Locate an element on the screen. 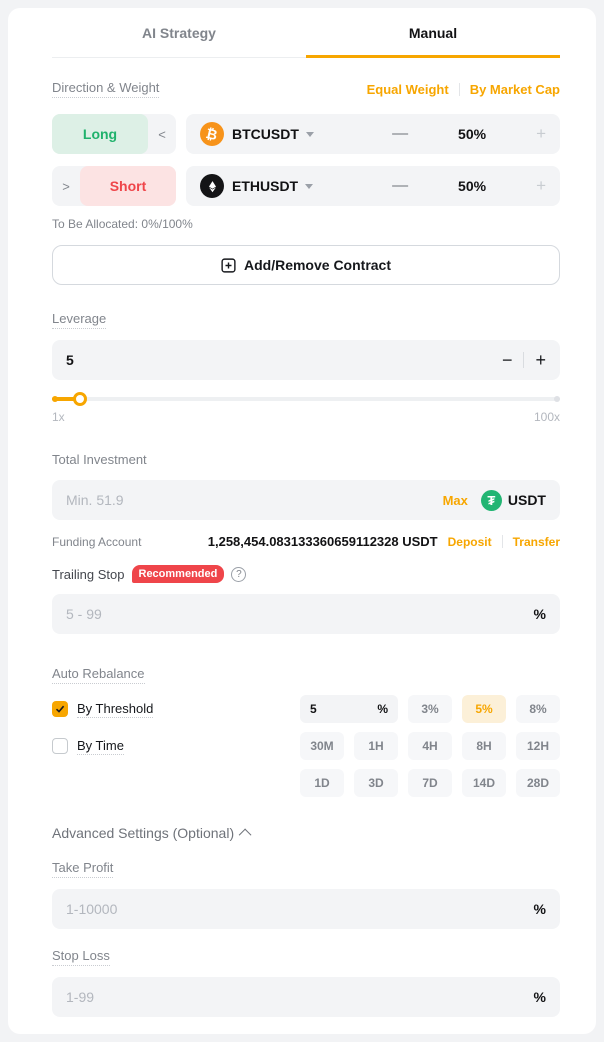 The image size is (604, 1042). by-threshold-label: By Threshold is located at coordinates (115, 709).